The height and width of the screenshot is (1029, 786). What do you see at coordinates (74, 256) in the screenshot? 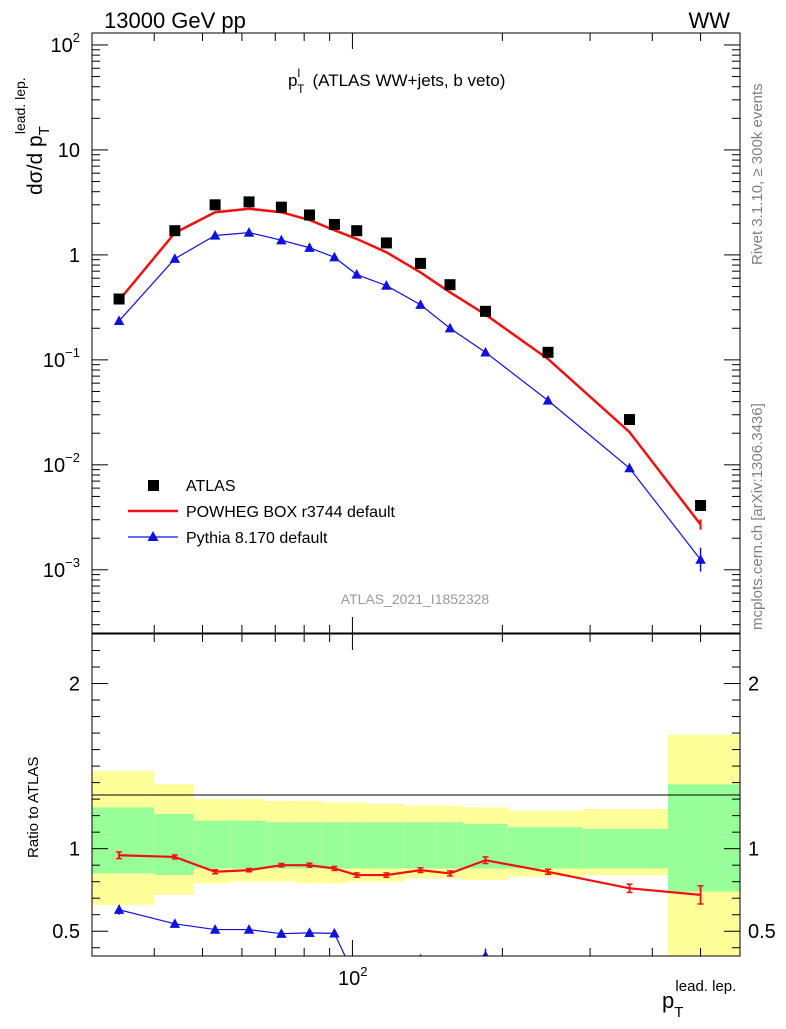
I see `y-tick-label: 1` at bounding box center [74, 256].